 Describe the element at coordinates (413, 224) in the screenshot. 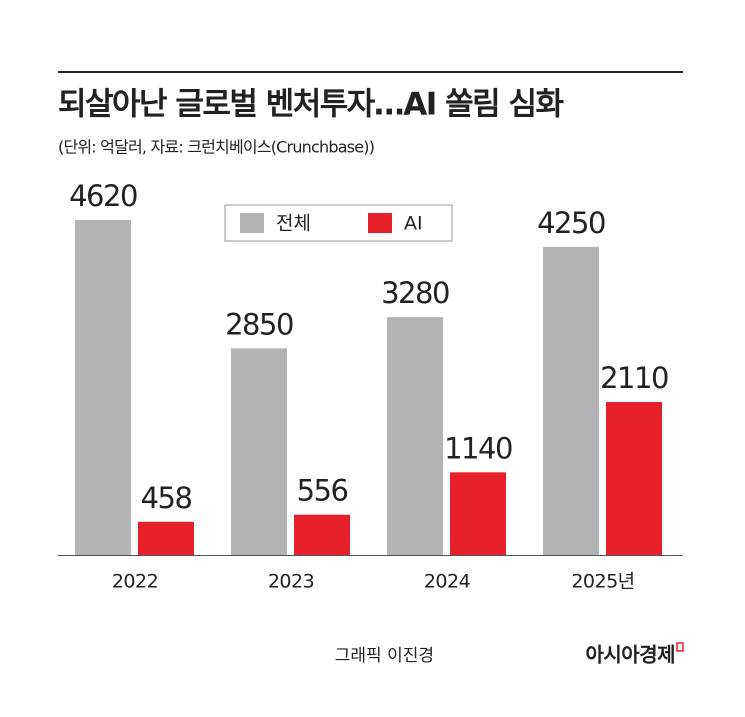

I see `legend-label: AI` at that location.